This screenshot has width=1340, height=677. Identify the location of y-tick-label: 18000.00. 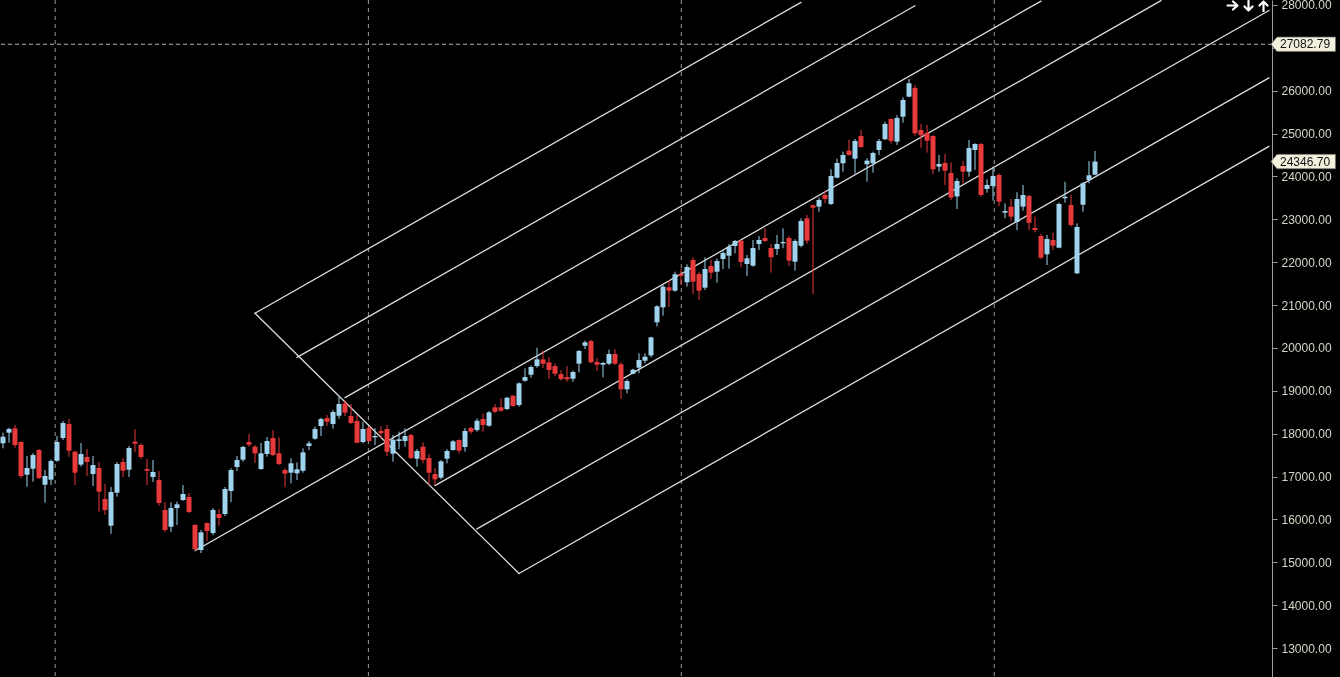
(1306, 434).